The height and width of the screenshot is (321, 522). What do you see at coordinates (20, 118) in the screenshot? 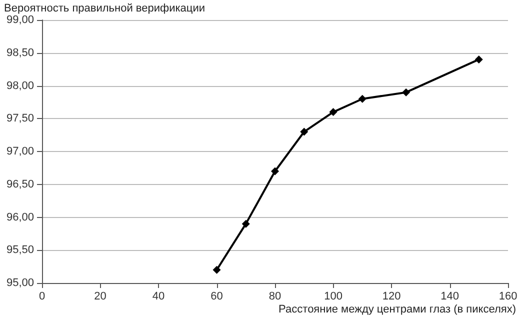
I see `y-tick-label: 97,50` at bounding box center [20, 118].